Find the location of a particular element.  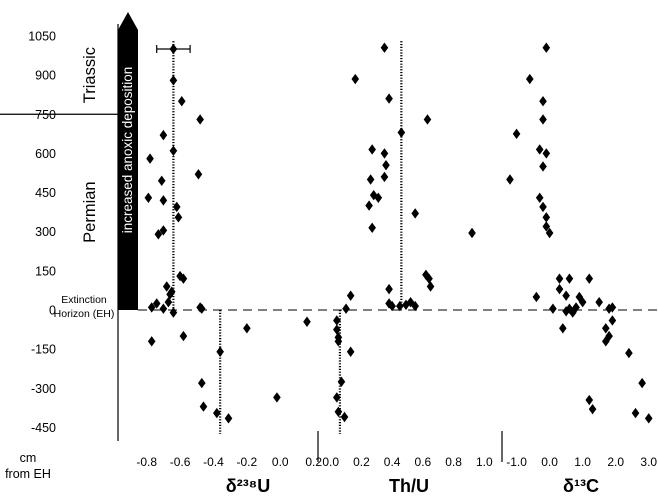

y-tick-label: -150 is located at coordinates (43, 350).